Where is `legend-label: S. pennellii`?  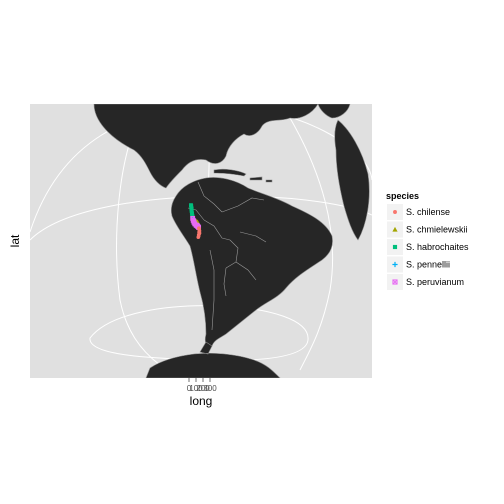 legend-label: S. pennellii is located at coordinates (428, 265).